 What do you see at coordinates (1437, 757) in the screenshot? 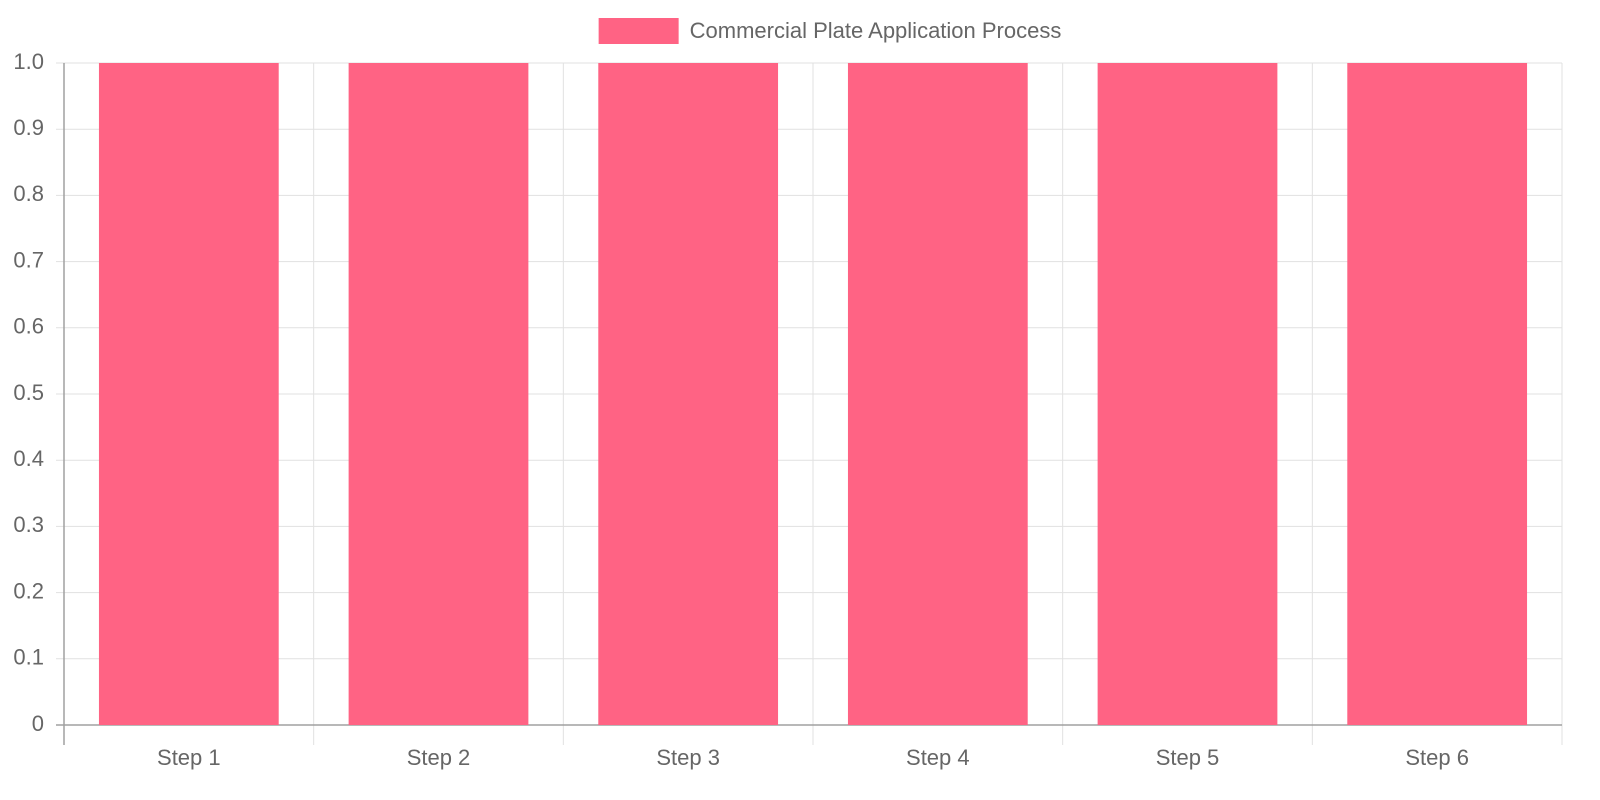
I see `x-tick-label: Step 6` at bounding box center [1437, 757].